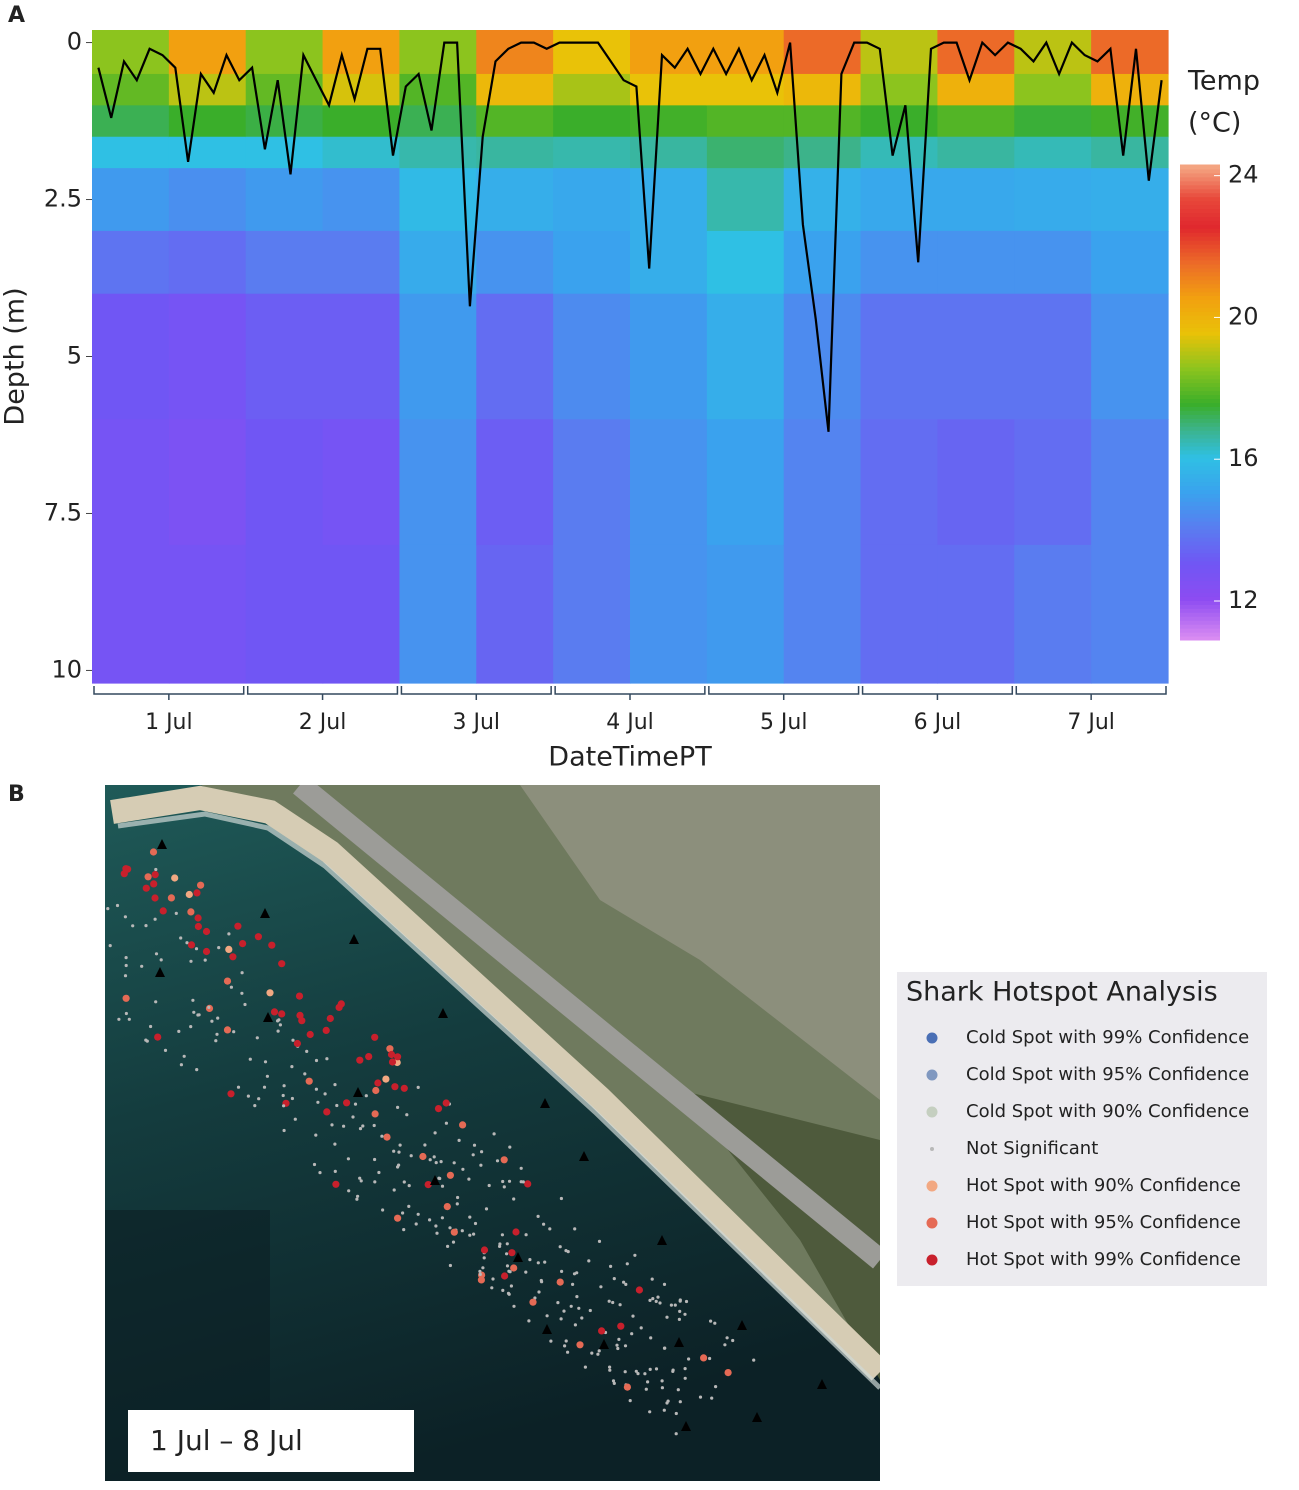 Image resolution: width=1299 pixels, height=1490 pixels. I want to click on x-tick-label: 5 Jul, so click(784, 722).